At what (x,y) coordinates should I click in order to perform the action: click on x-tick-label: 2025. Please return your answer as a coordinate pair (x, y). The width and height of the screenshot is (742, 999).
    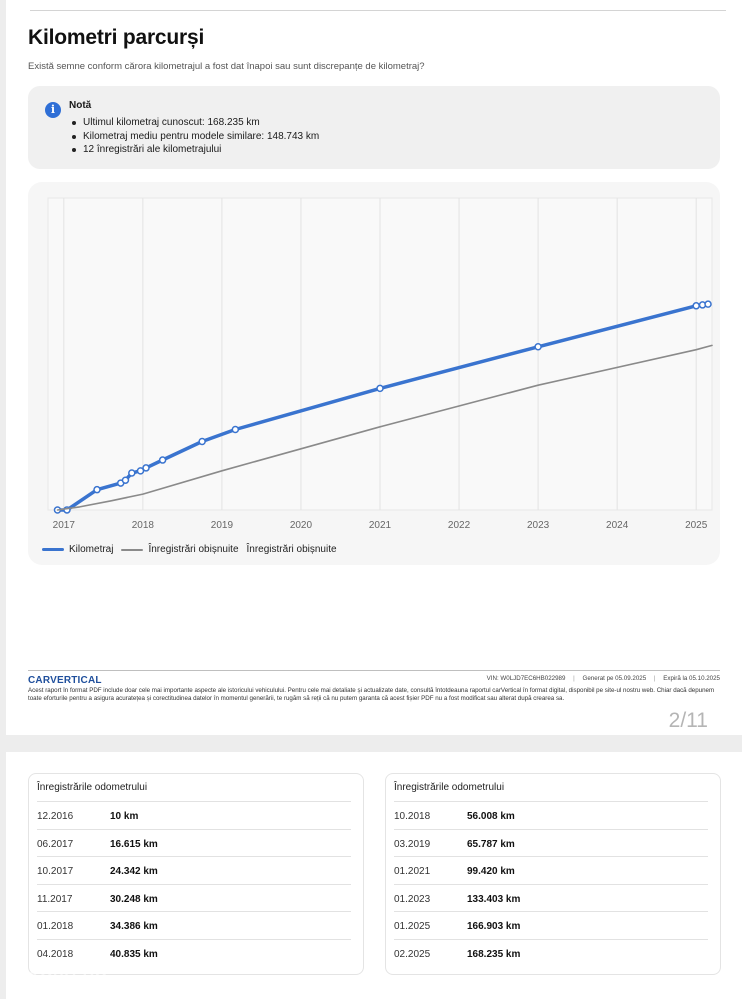
    Looking at the image, I should click on (696, 525).